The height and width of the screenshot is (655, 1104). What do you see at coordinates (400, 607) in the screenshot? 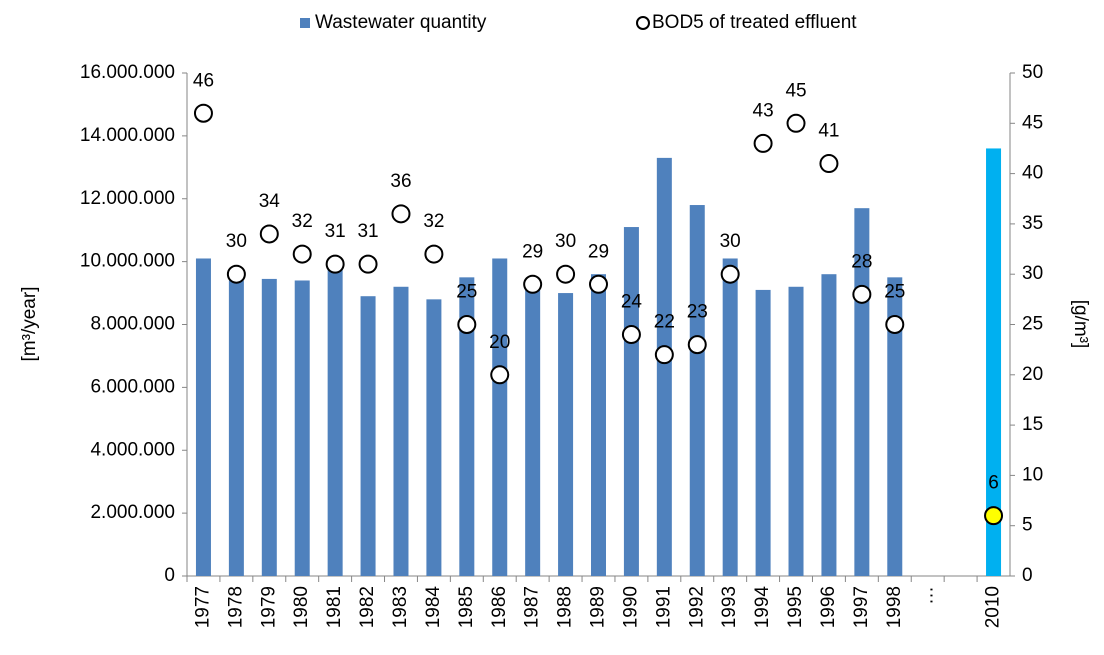
I see `x-tick-label: 1983` at bounding box center [400, 607].